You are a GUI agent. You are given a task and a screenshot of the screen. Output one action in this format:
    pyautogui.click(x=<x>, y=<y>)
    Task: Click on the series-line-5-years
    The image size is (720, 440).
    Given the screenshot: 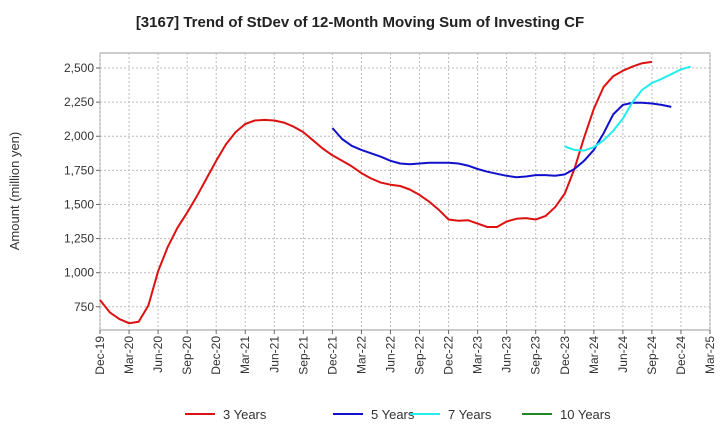 What is the action you would take?
    pyautogui.click(x=501, y=140)
    